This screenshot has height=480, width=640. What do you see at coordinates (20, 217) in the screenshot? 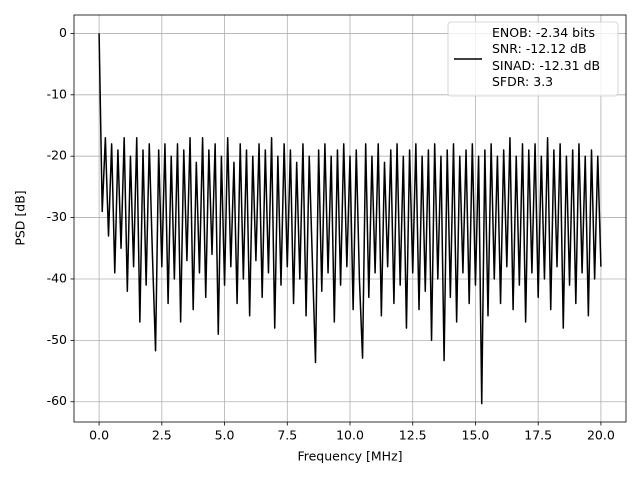
I see `y-axis-label: PSD [dB]` at bounding box center [20, 217].